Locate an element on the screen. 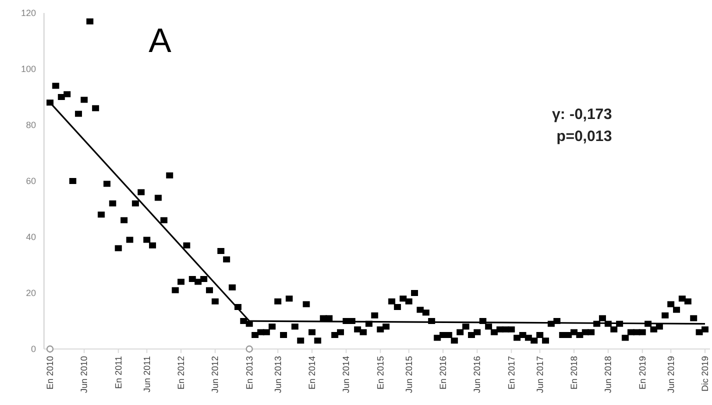  y-tick-label: 0 is located at coordinates (33, 349).